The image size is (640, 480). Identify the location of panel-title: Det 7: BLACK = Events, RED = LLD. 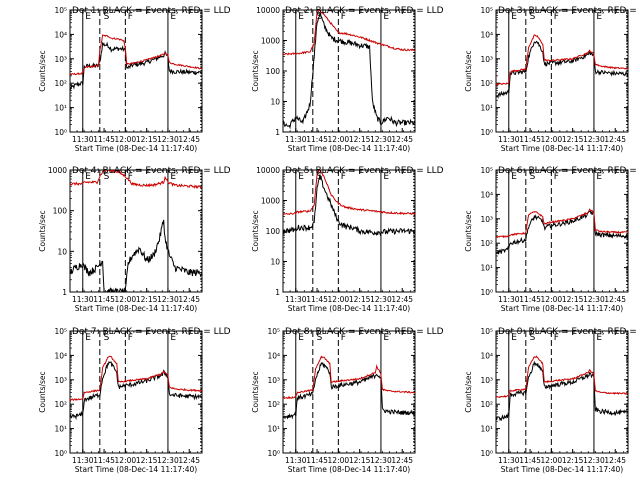
(151, 332).